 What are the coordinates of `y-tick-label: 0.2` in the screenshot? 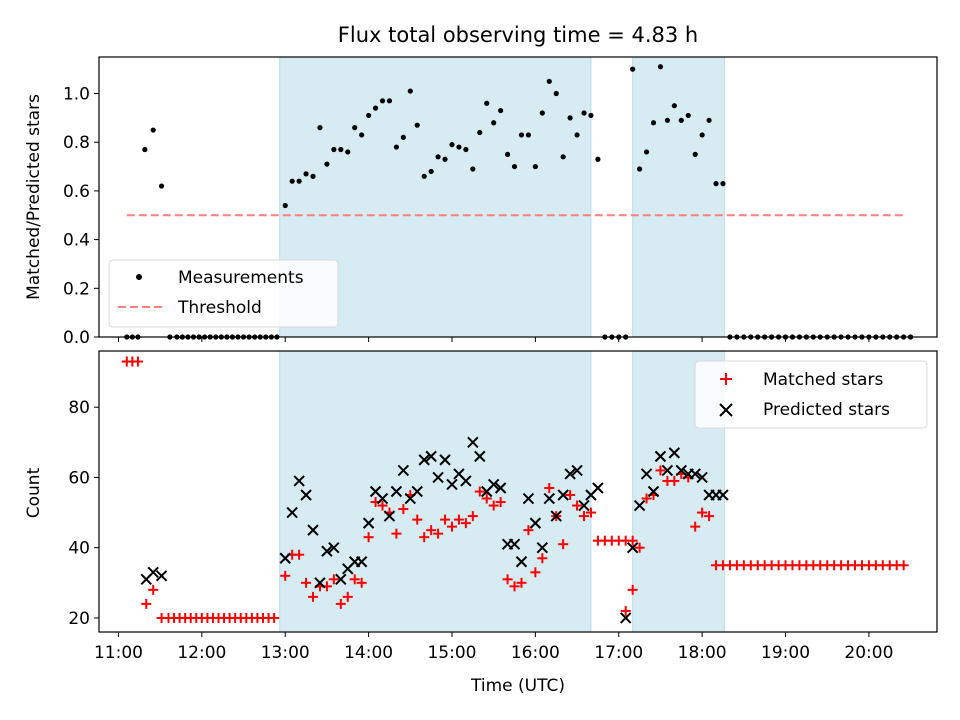 It's located at (76, 289).